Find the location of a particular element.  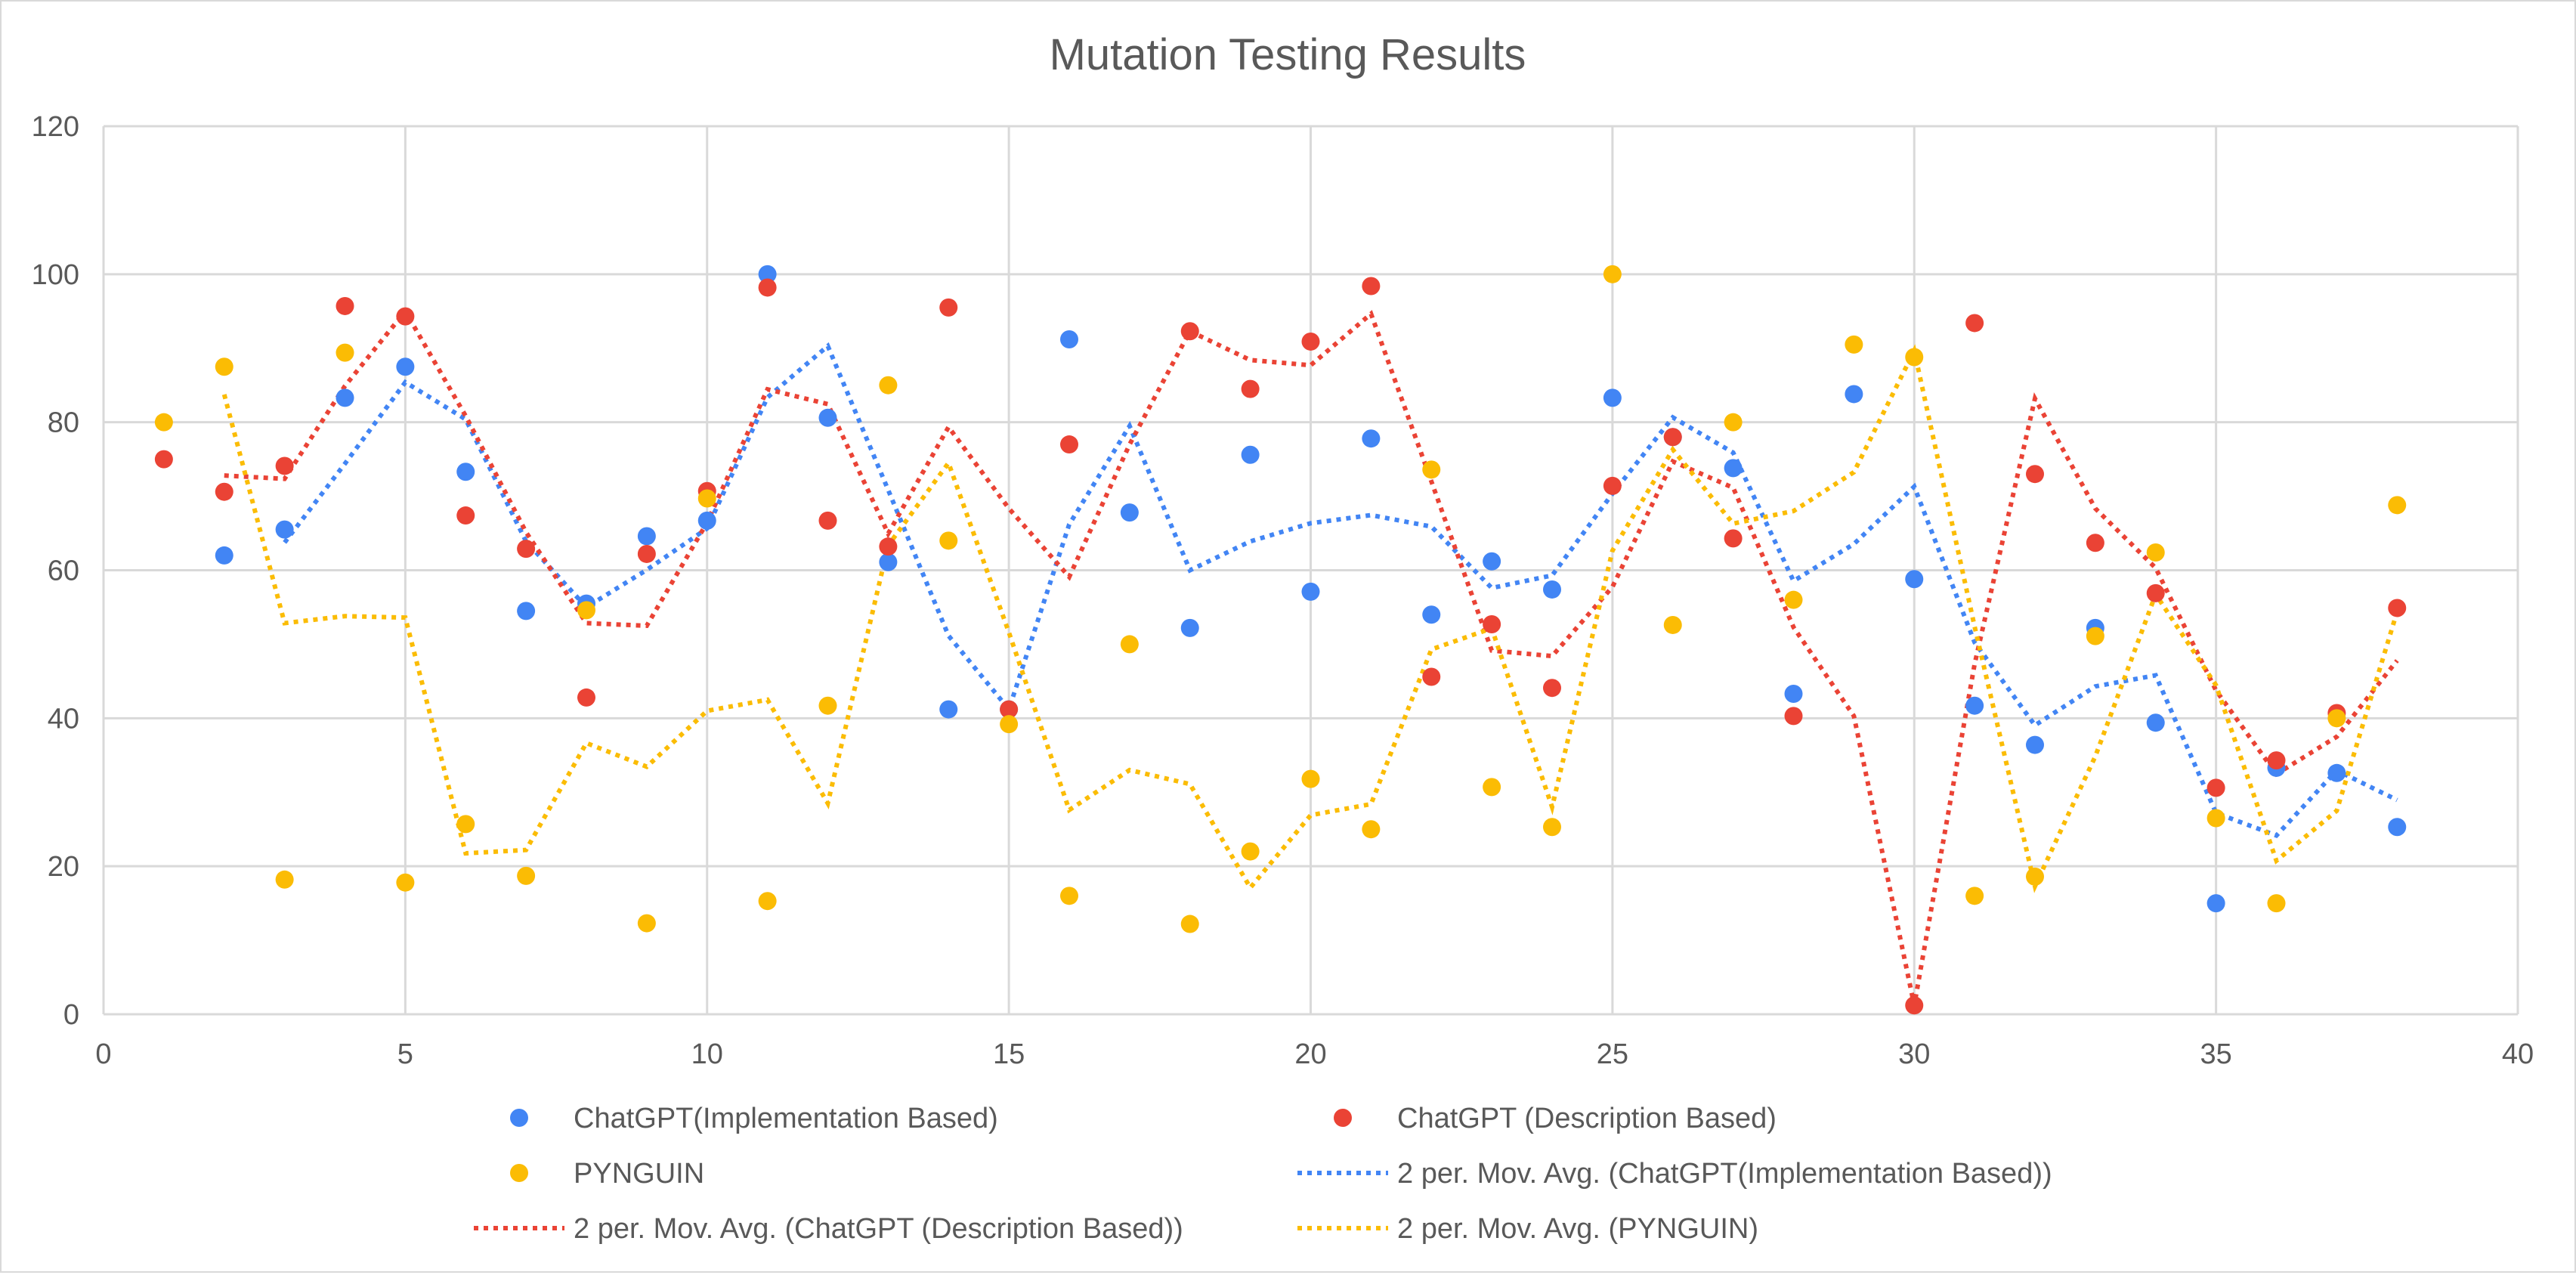

legend-entry: ChatGPT(Implementation Based) is located at coordinates (754, 1118).